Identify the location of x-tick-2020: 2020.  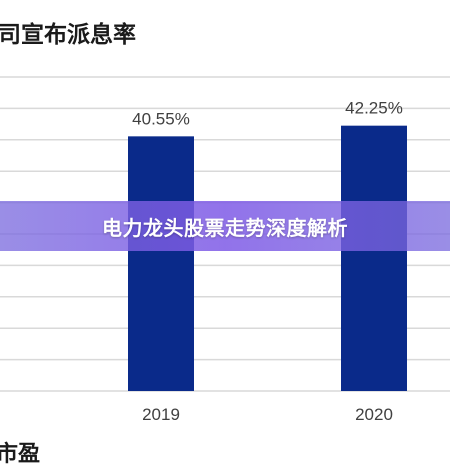
(374, 414).